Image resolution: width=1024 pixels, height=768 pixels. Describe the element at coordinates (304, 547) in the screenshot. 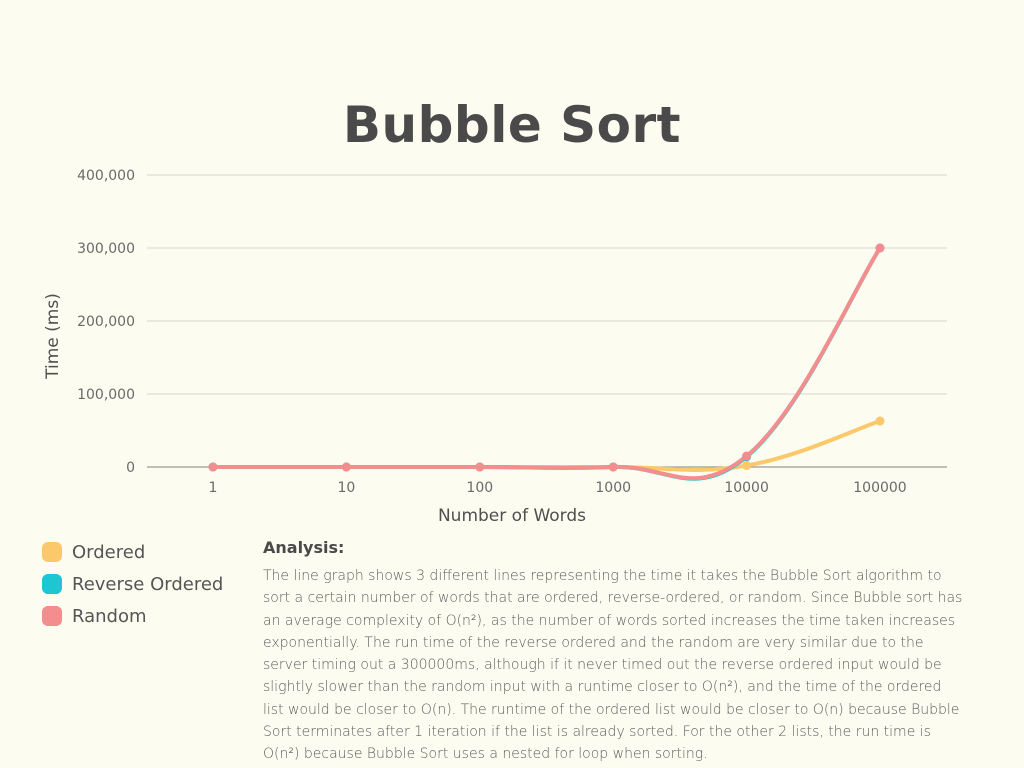

I see `analysis-heading: Analysis:` at that location.